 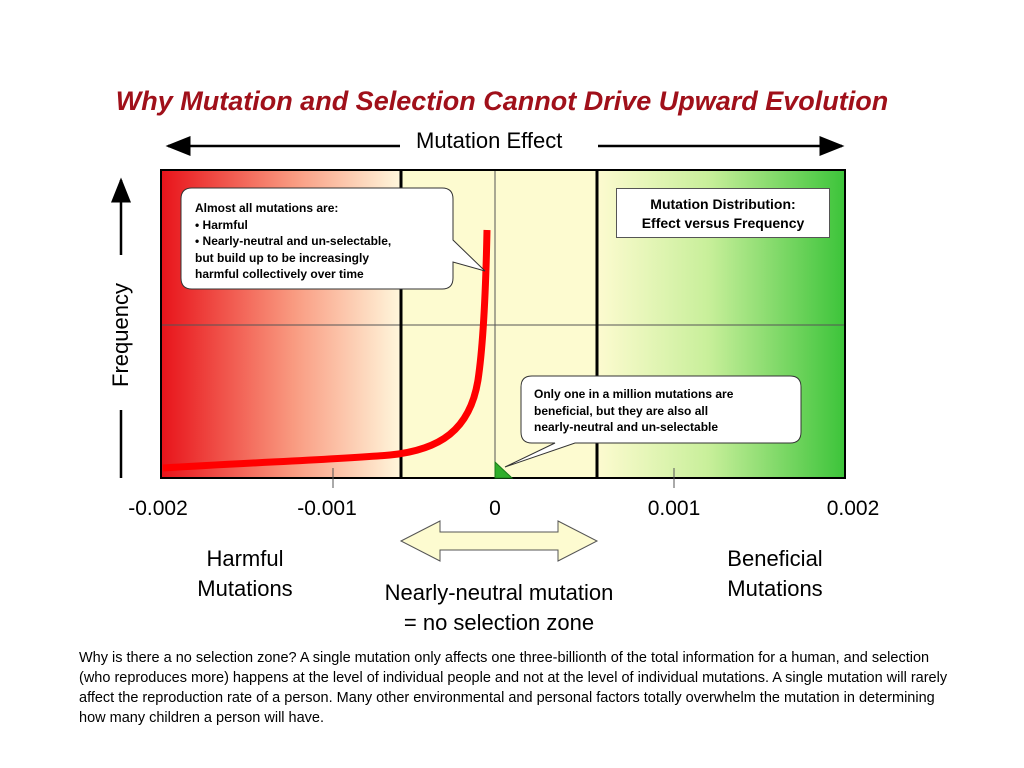 What do you see at coordinates (279, 274) in the screenshot?
I see `callout-harmful-line: harmful collectively over time` at bounding box center [279, 274].